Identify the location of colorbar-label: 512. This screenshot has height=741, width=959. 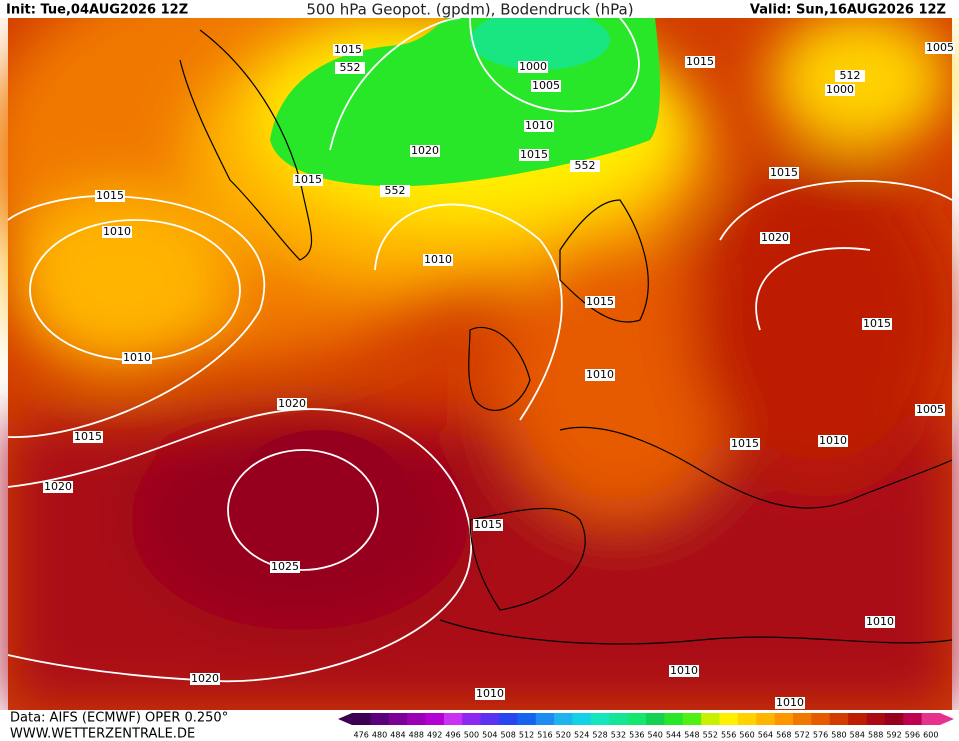
(526, 735).